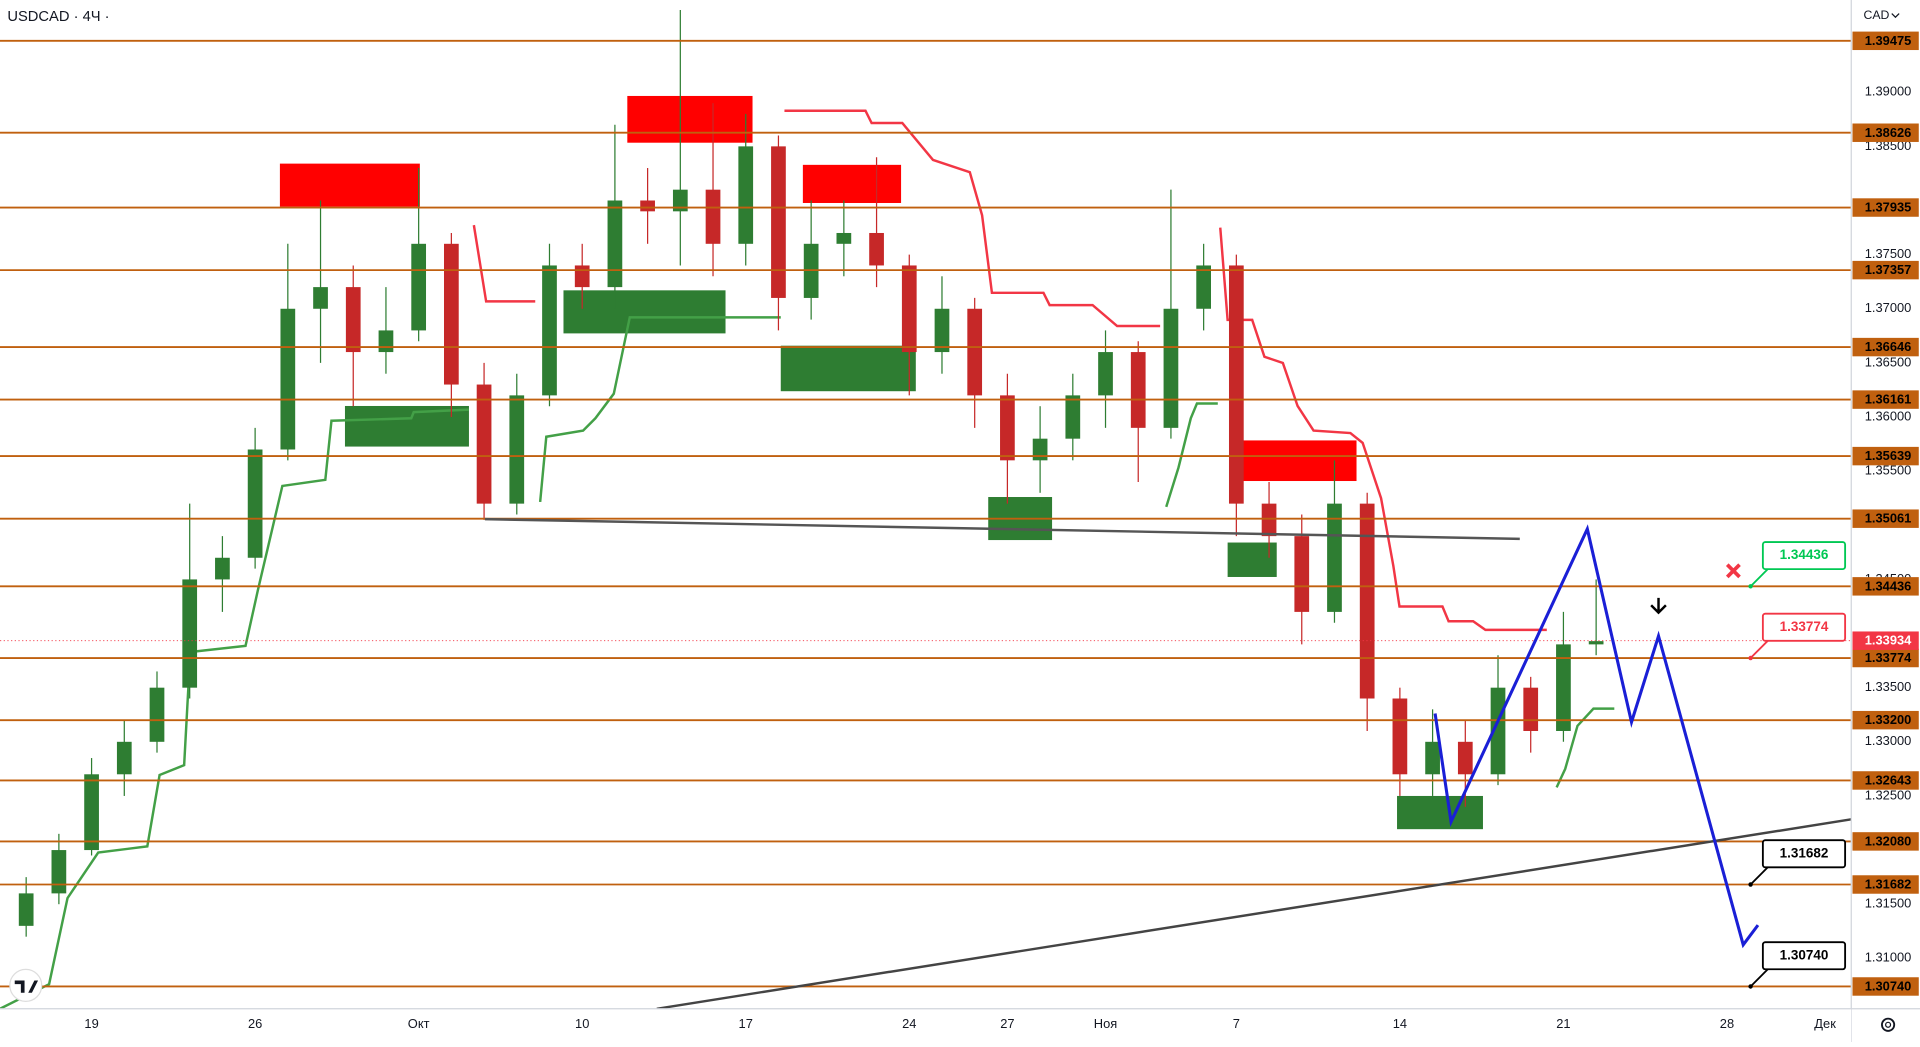 The image size is (1920, 1047). What do you see at coordinates (1888, 132) in the screenshot?
I see `level-label: 1.38626` at bounding box center [1888, 132].